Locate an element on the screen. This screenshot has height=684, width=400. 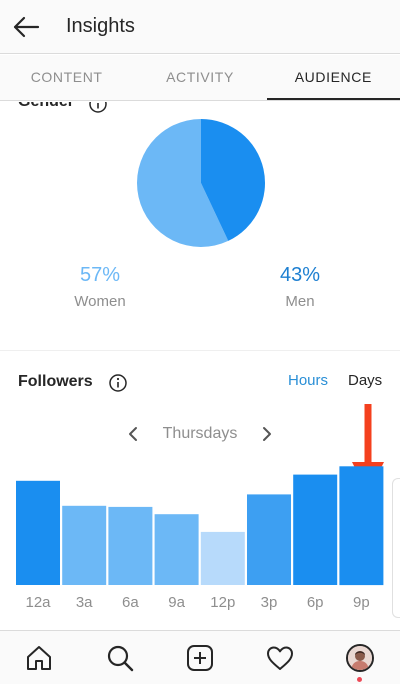
profile-avatar is located at coordinates (360, 658).